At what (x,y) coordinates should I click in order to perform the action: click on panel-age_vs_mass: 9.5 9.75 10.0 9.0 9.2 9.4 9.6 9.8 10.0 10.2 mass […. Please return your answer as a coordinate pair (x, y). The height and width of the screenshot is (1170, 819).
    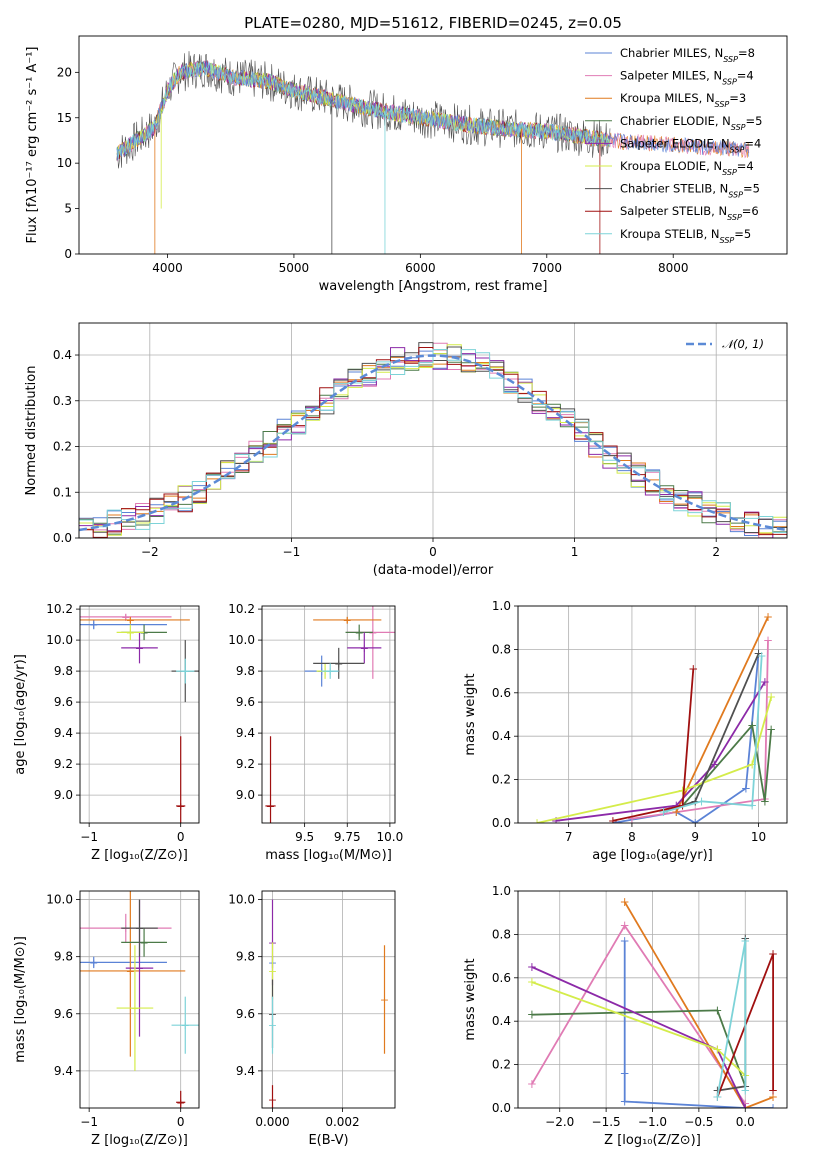
    Looking at the image, I should click on (315, 732).